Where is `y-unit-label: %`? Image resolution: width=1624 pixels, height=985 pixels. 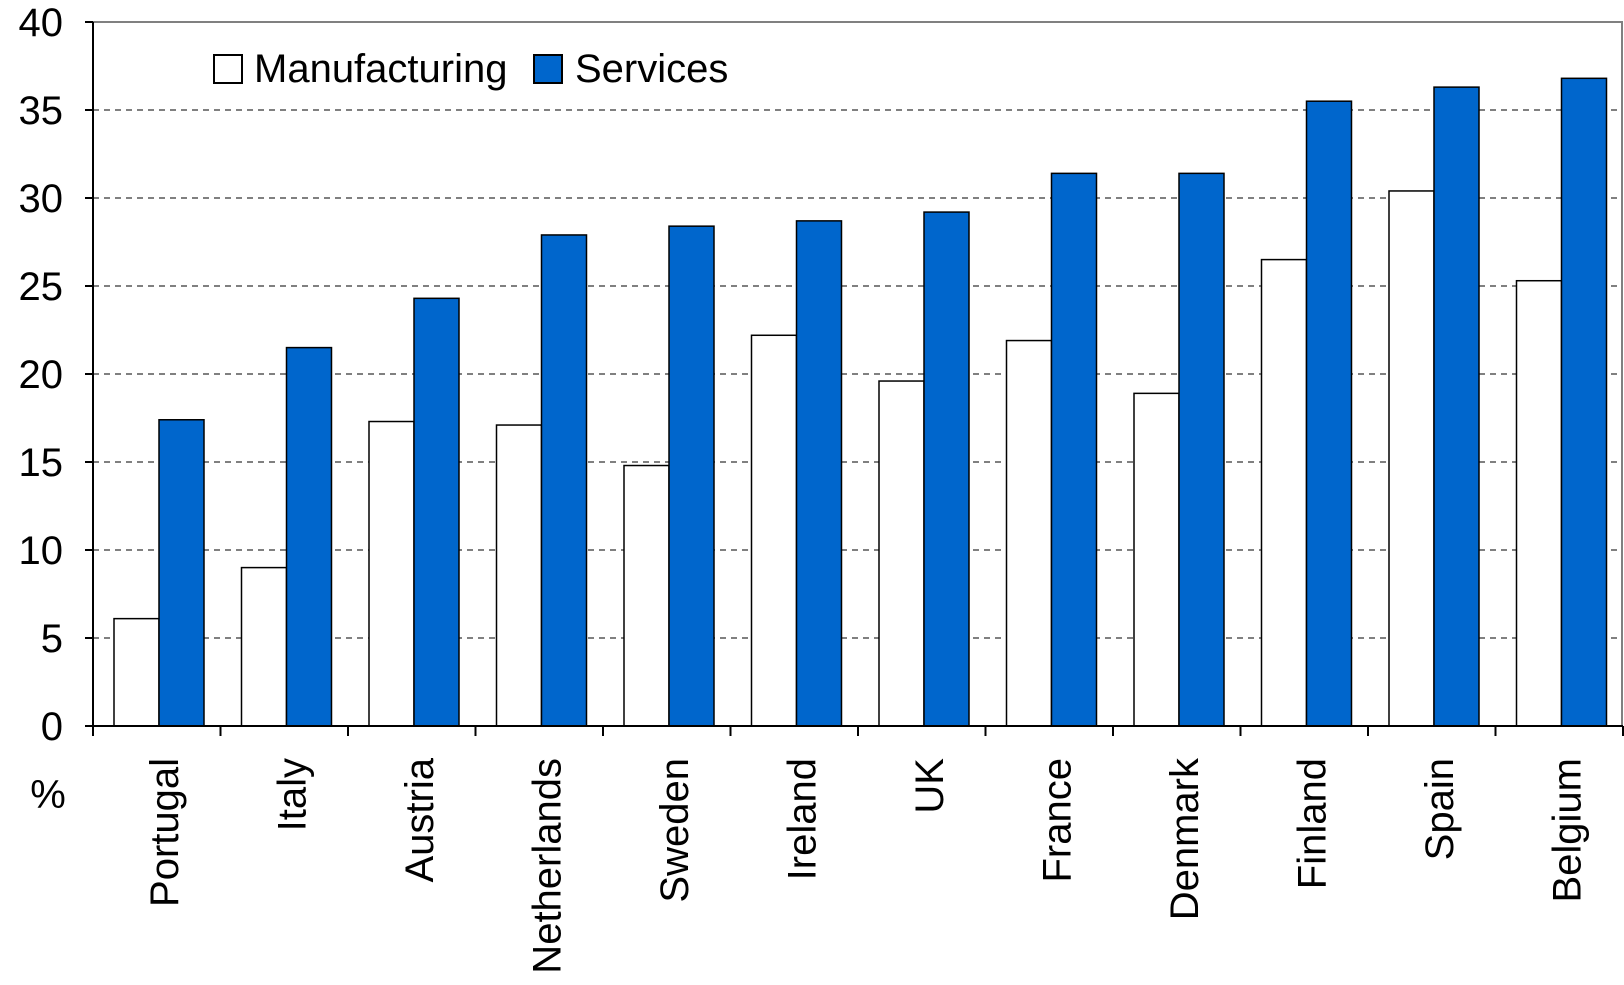
y-unit-label: % is located at coordinates (48, 795).